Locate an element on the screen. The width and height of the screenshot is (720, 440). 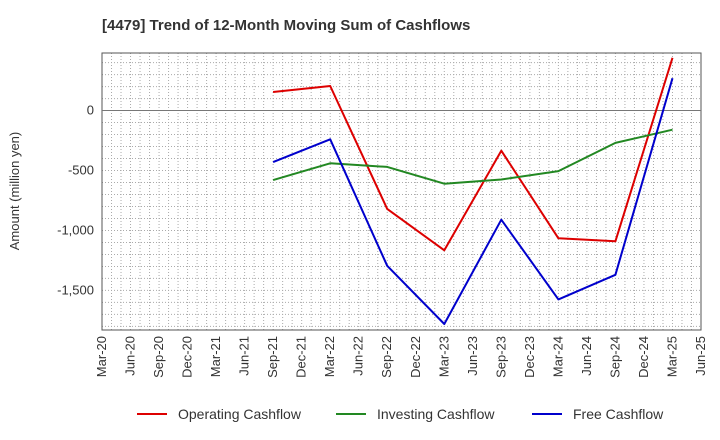
x-tick-label: Sep-22 is located at coordinates (386, 357).